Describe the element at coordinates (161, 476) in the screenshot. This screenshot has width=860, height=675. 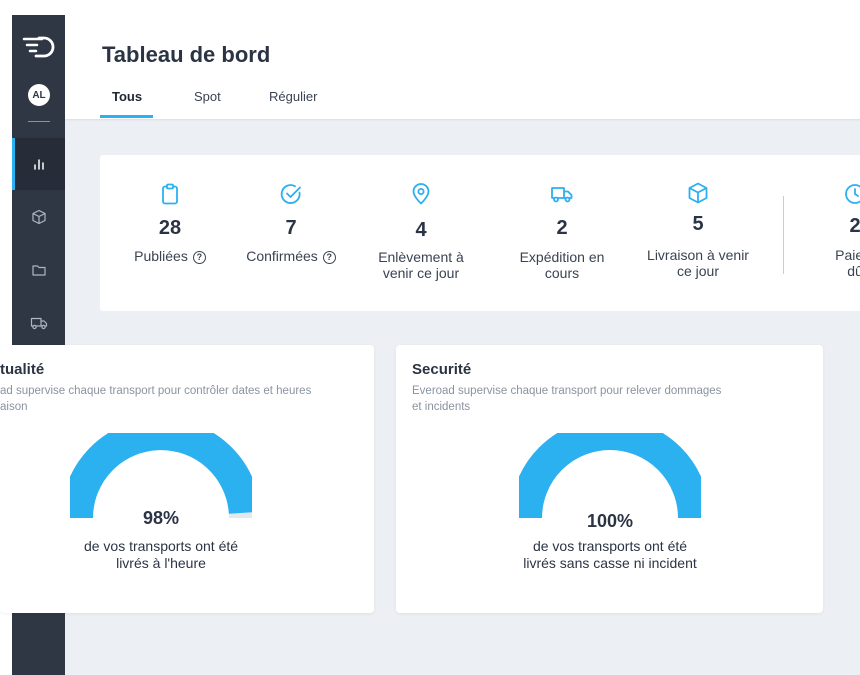
I see `punctuality-gauge` at that location.